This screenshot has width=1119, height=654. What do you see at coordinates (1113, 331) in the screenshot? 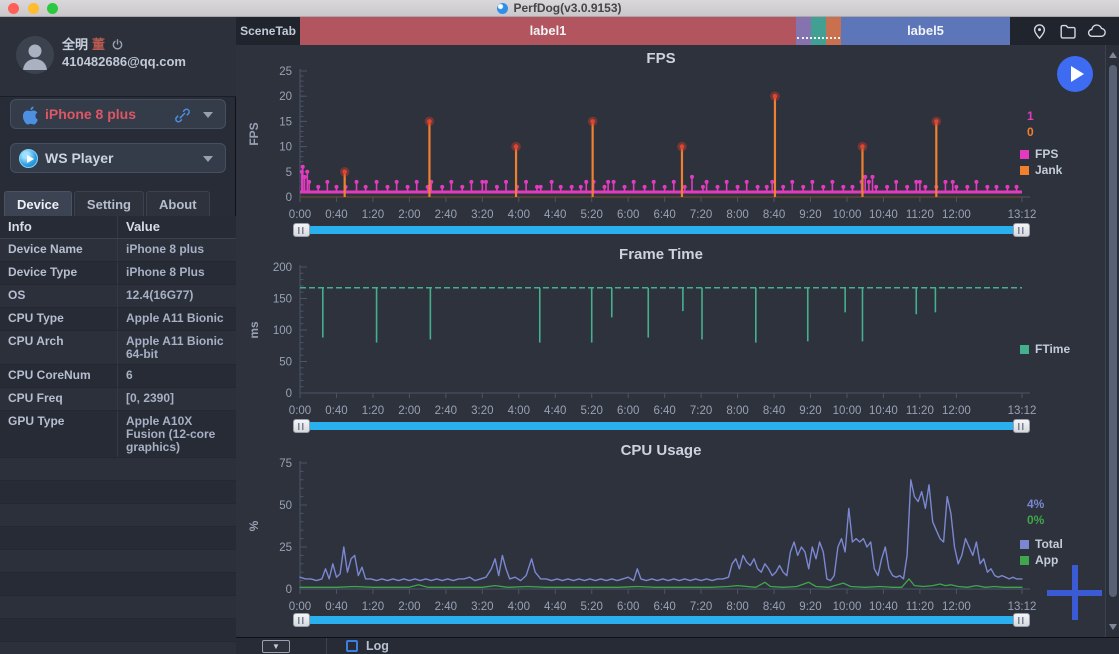
I see `vertical-scrollbar-thumb` at bounding box center [1113, 331].